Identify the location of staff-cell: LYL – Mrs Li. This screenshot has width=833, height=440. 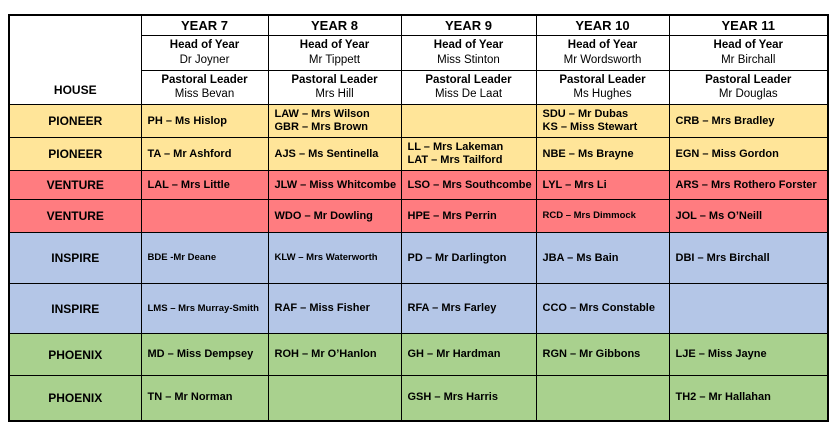
(602, 185).